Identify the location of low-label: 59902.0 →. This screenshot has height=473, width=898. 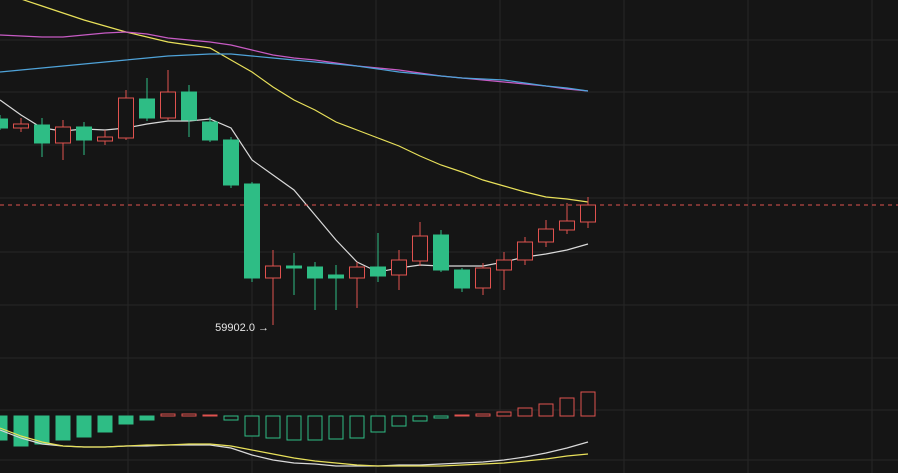
(242, 328).